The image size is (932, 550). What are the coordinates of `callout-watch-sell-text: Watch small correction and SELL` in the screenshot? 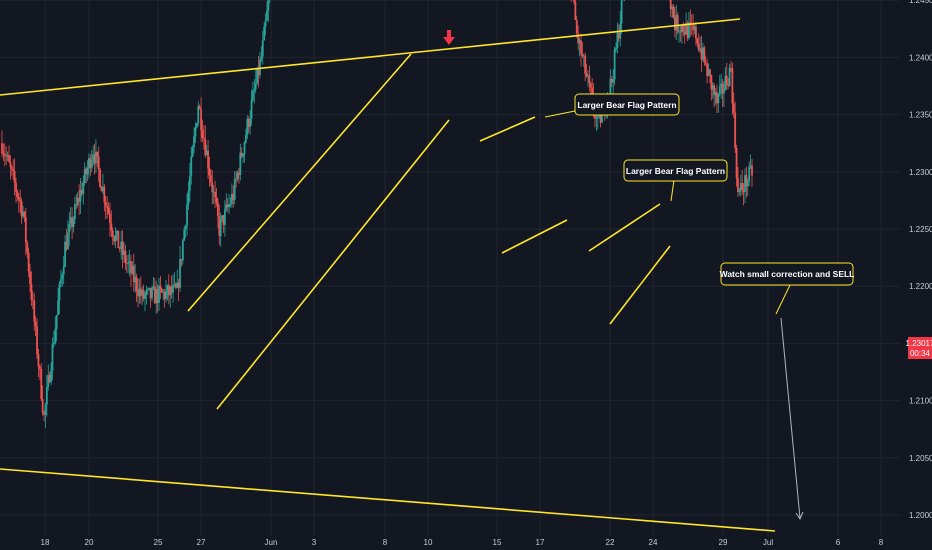 It's located at (787, 274).